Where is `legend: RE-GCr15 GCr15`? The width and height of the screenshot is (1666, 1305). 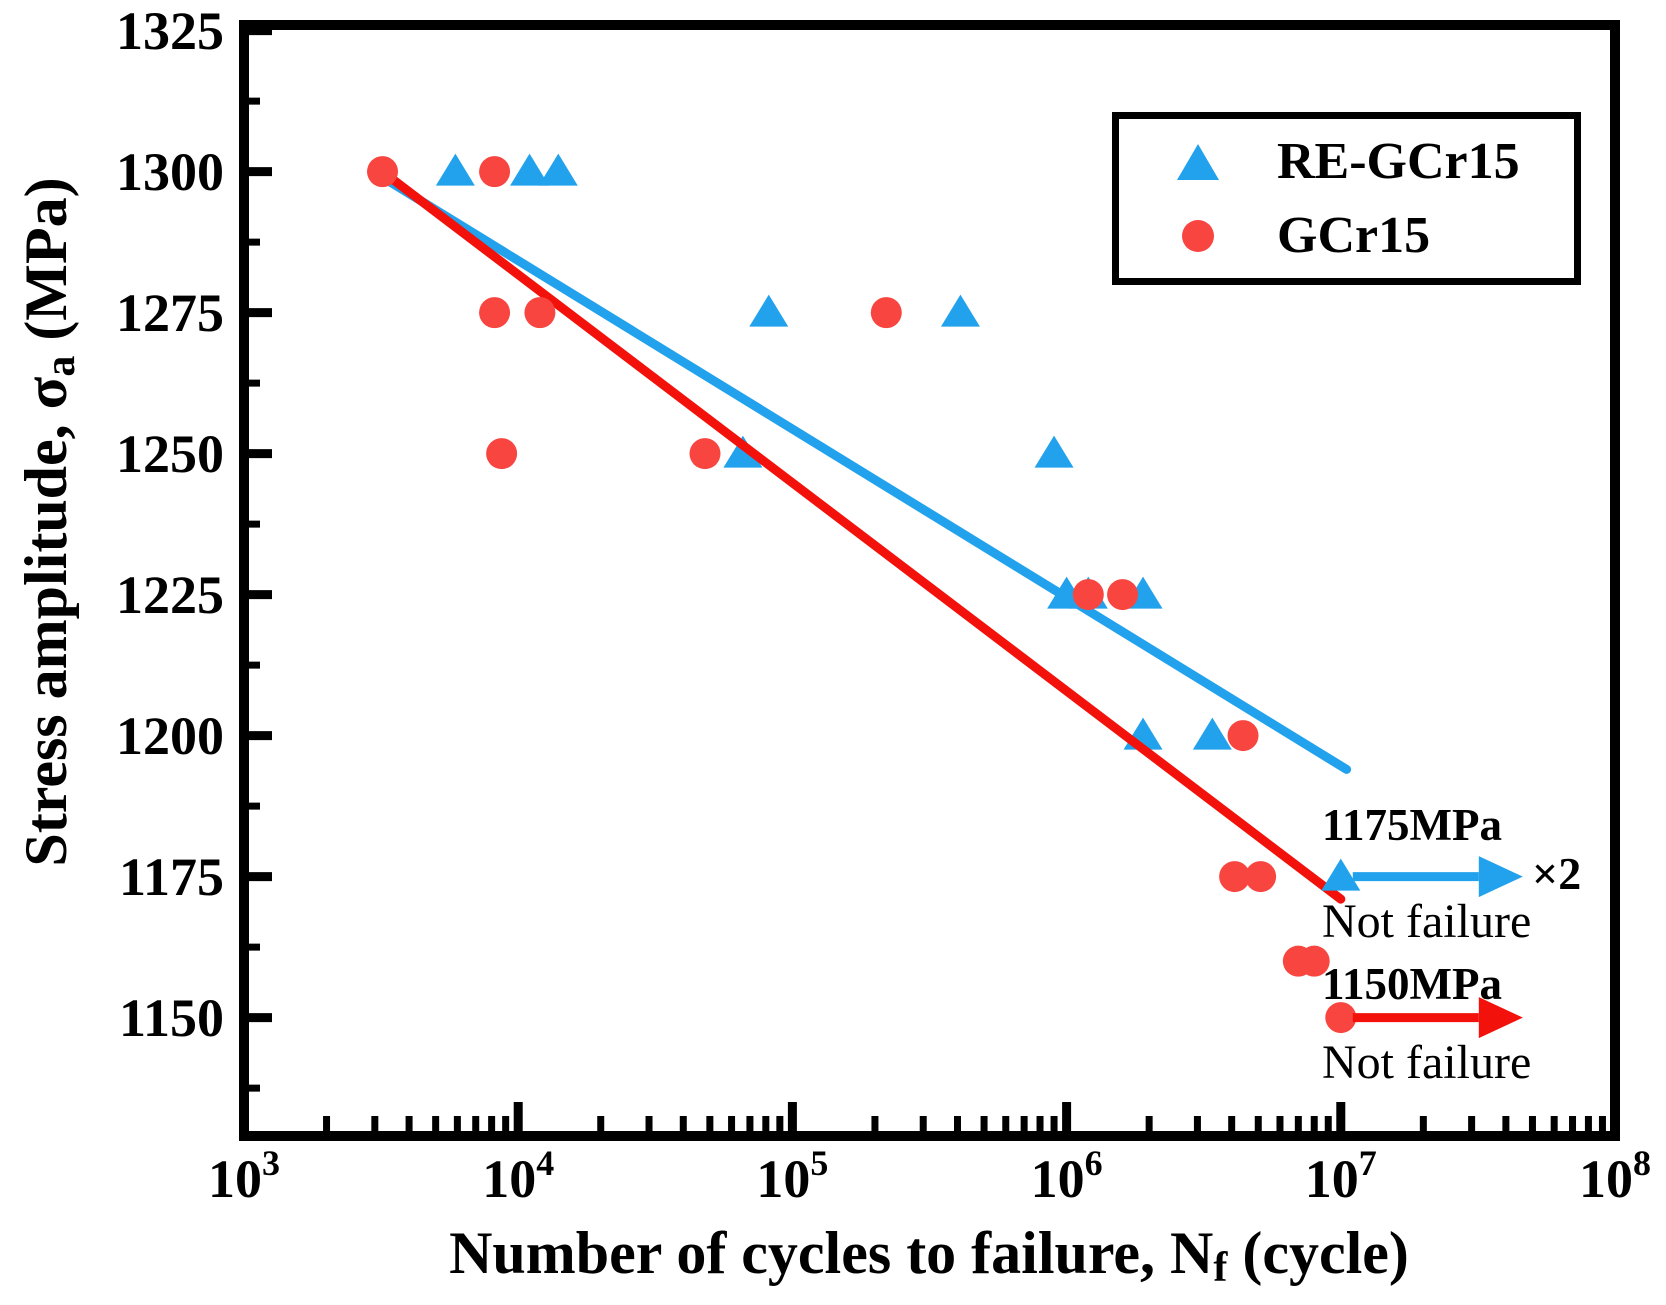
legend: RE-GCr15 GCr15 is located at coordinates (1346, 198).